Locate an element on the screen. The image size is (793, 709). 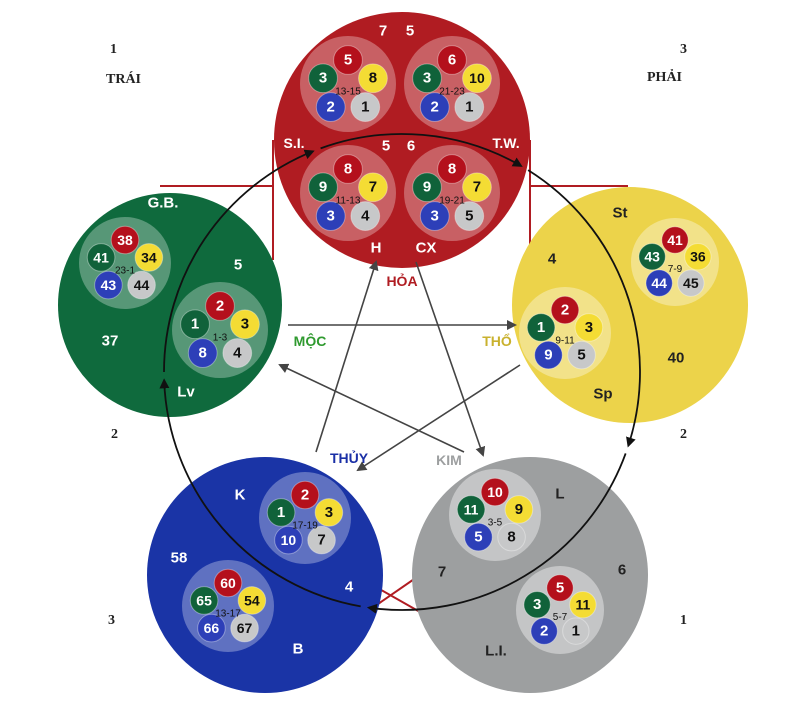
water-group-k: 21 3 10 717-19 is located at coordinates (305, 518).